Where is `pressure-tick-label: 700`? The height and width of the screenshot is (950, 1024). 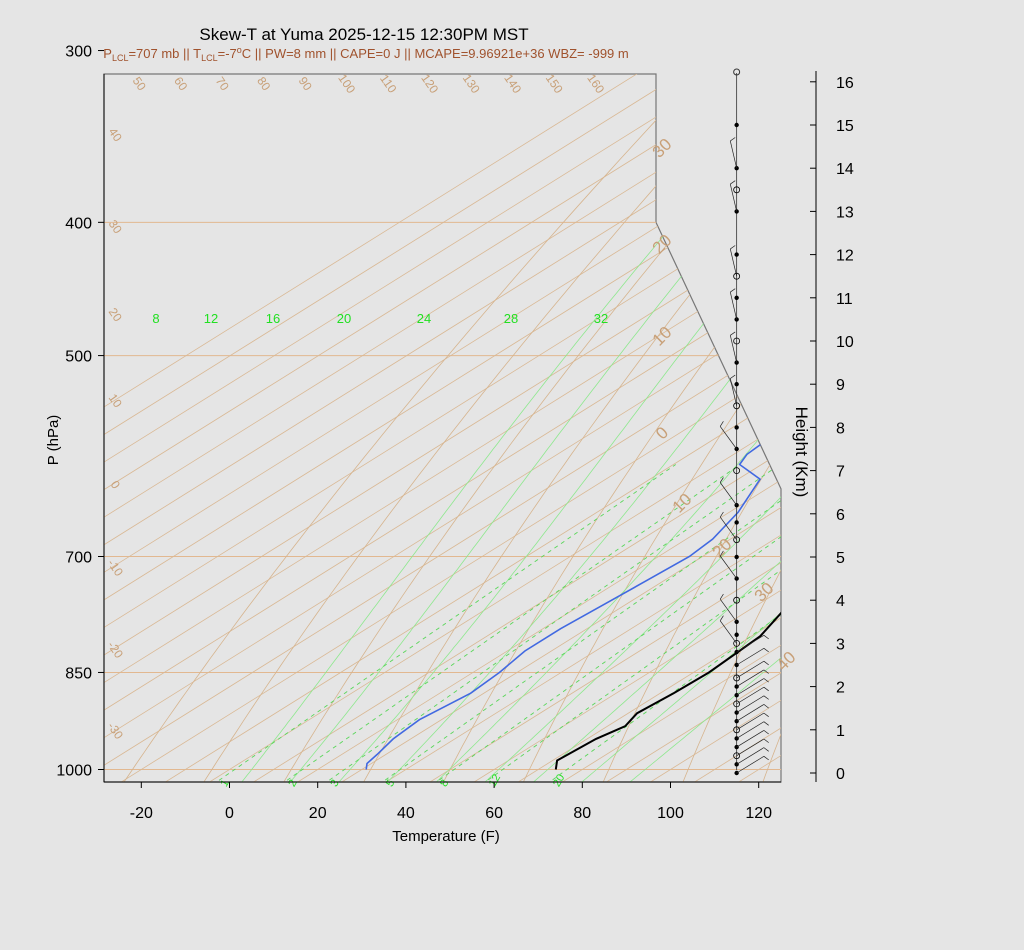
pressure-tick-label: 700 is located at coordinates (78, 558).